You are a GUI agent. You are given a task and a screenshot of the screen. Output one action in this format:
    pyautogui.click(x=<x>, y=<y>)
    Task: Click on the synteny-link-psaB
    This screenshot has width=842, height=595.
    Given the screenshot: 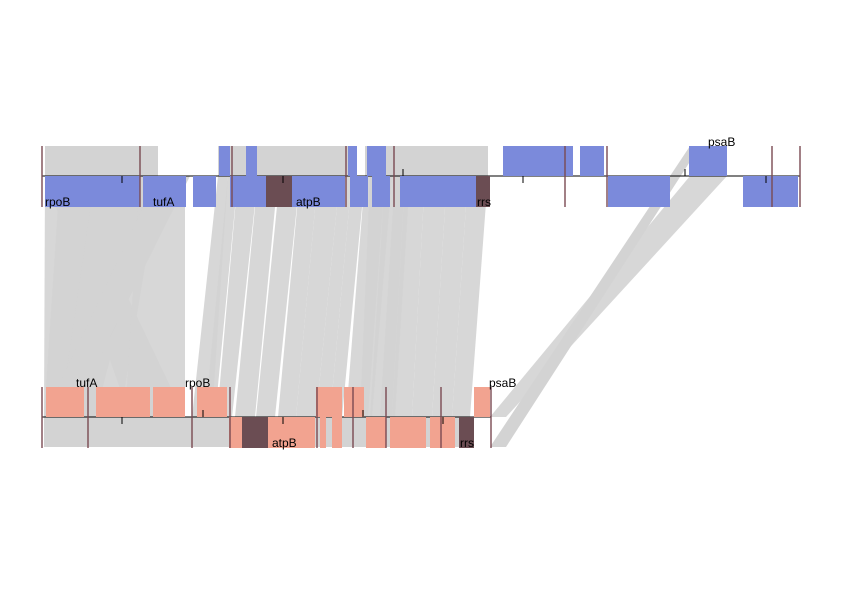 What is the action you would take?
    pyautogui.click(x=595, y=296)
    